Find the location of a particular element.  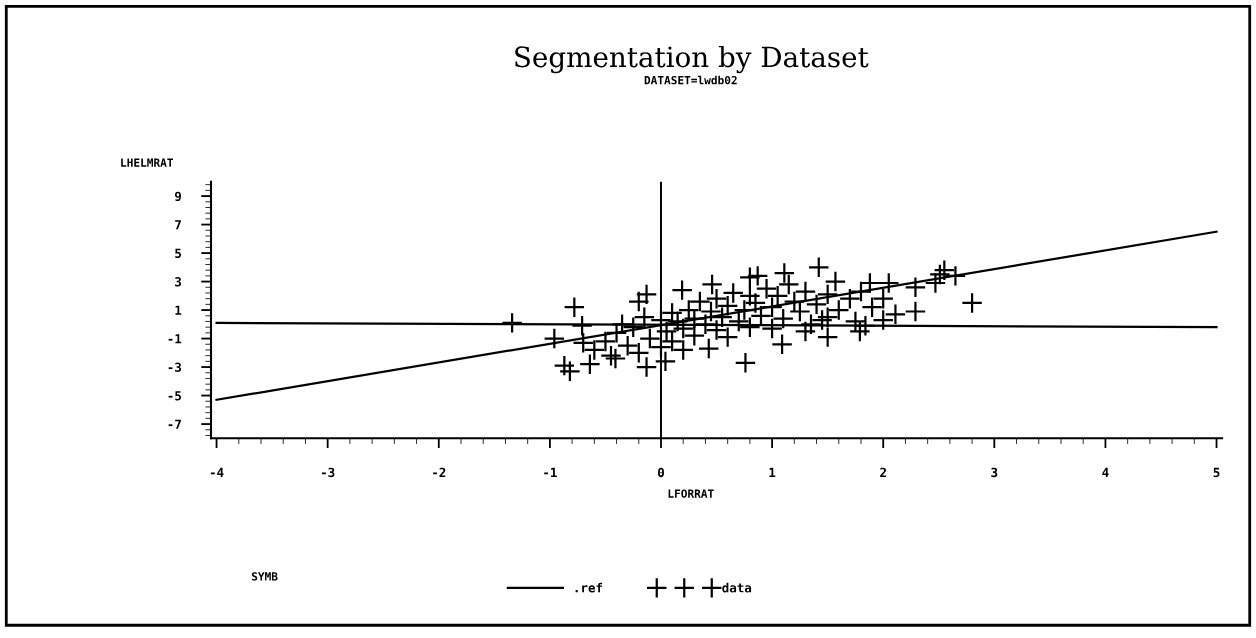

y-tick-label: -3 is located at coordinates (175, 367).